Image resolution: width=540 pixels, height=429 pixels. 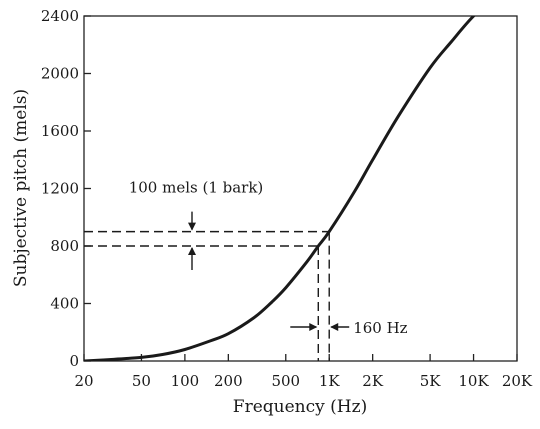 I want to click on y-tick-label: 1600, so click(x=60, y=131).